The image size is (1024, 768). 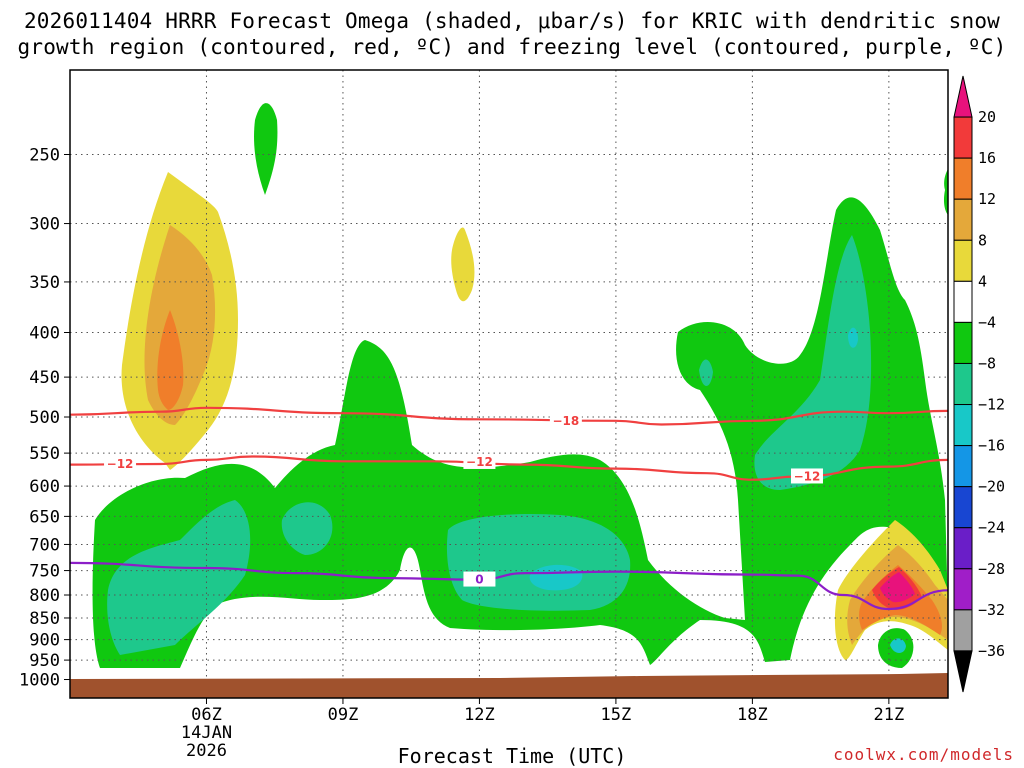 What do you see at coordinates (307, 528) in the screenshot?
I see `omega-area-teal-mid` at bounding box center [307, 528].